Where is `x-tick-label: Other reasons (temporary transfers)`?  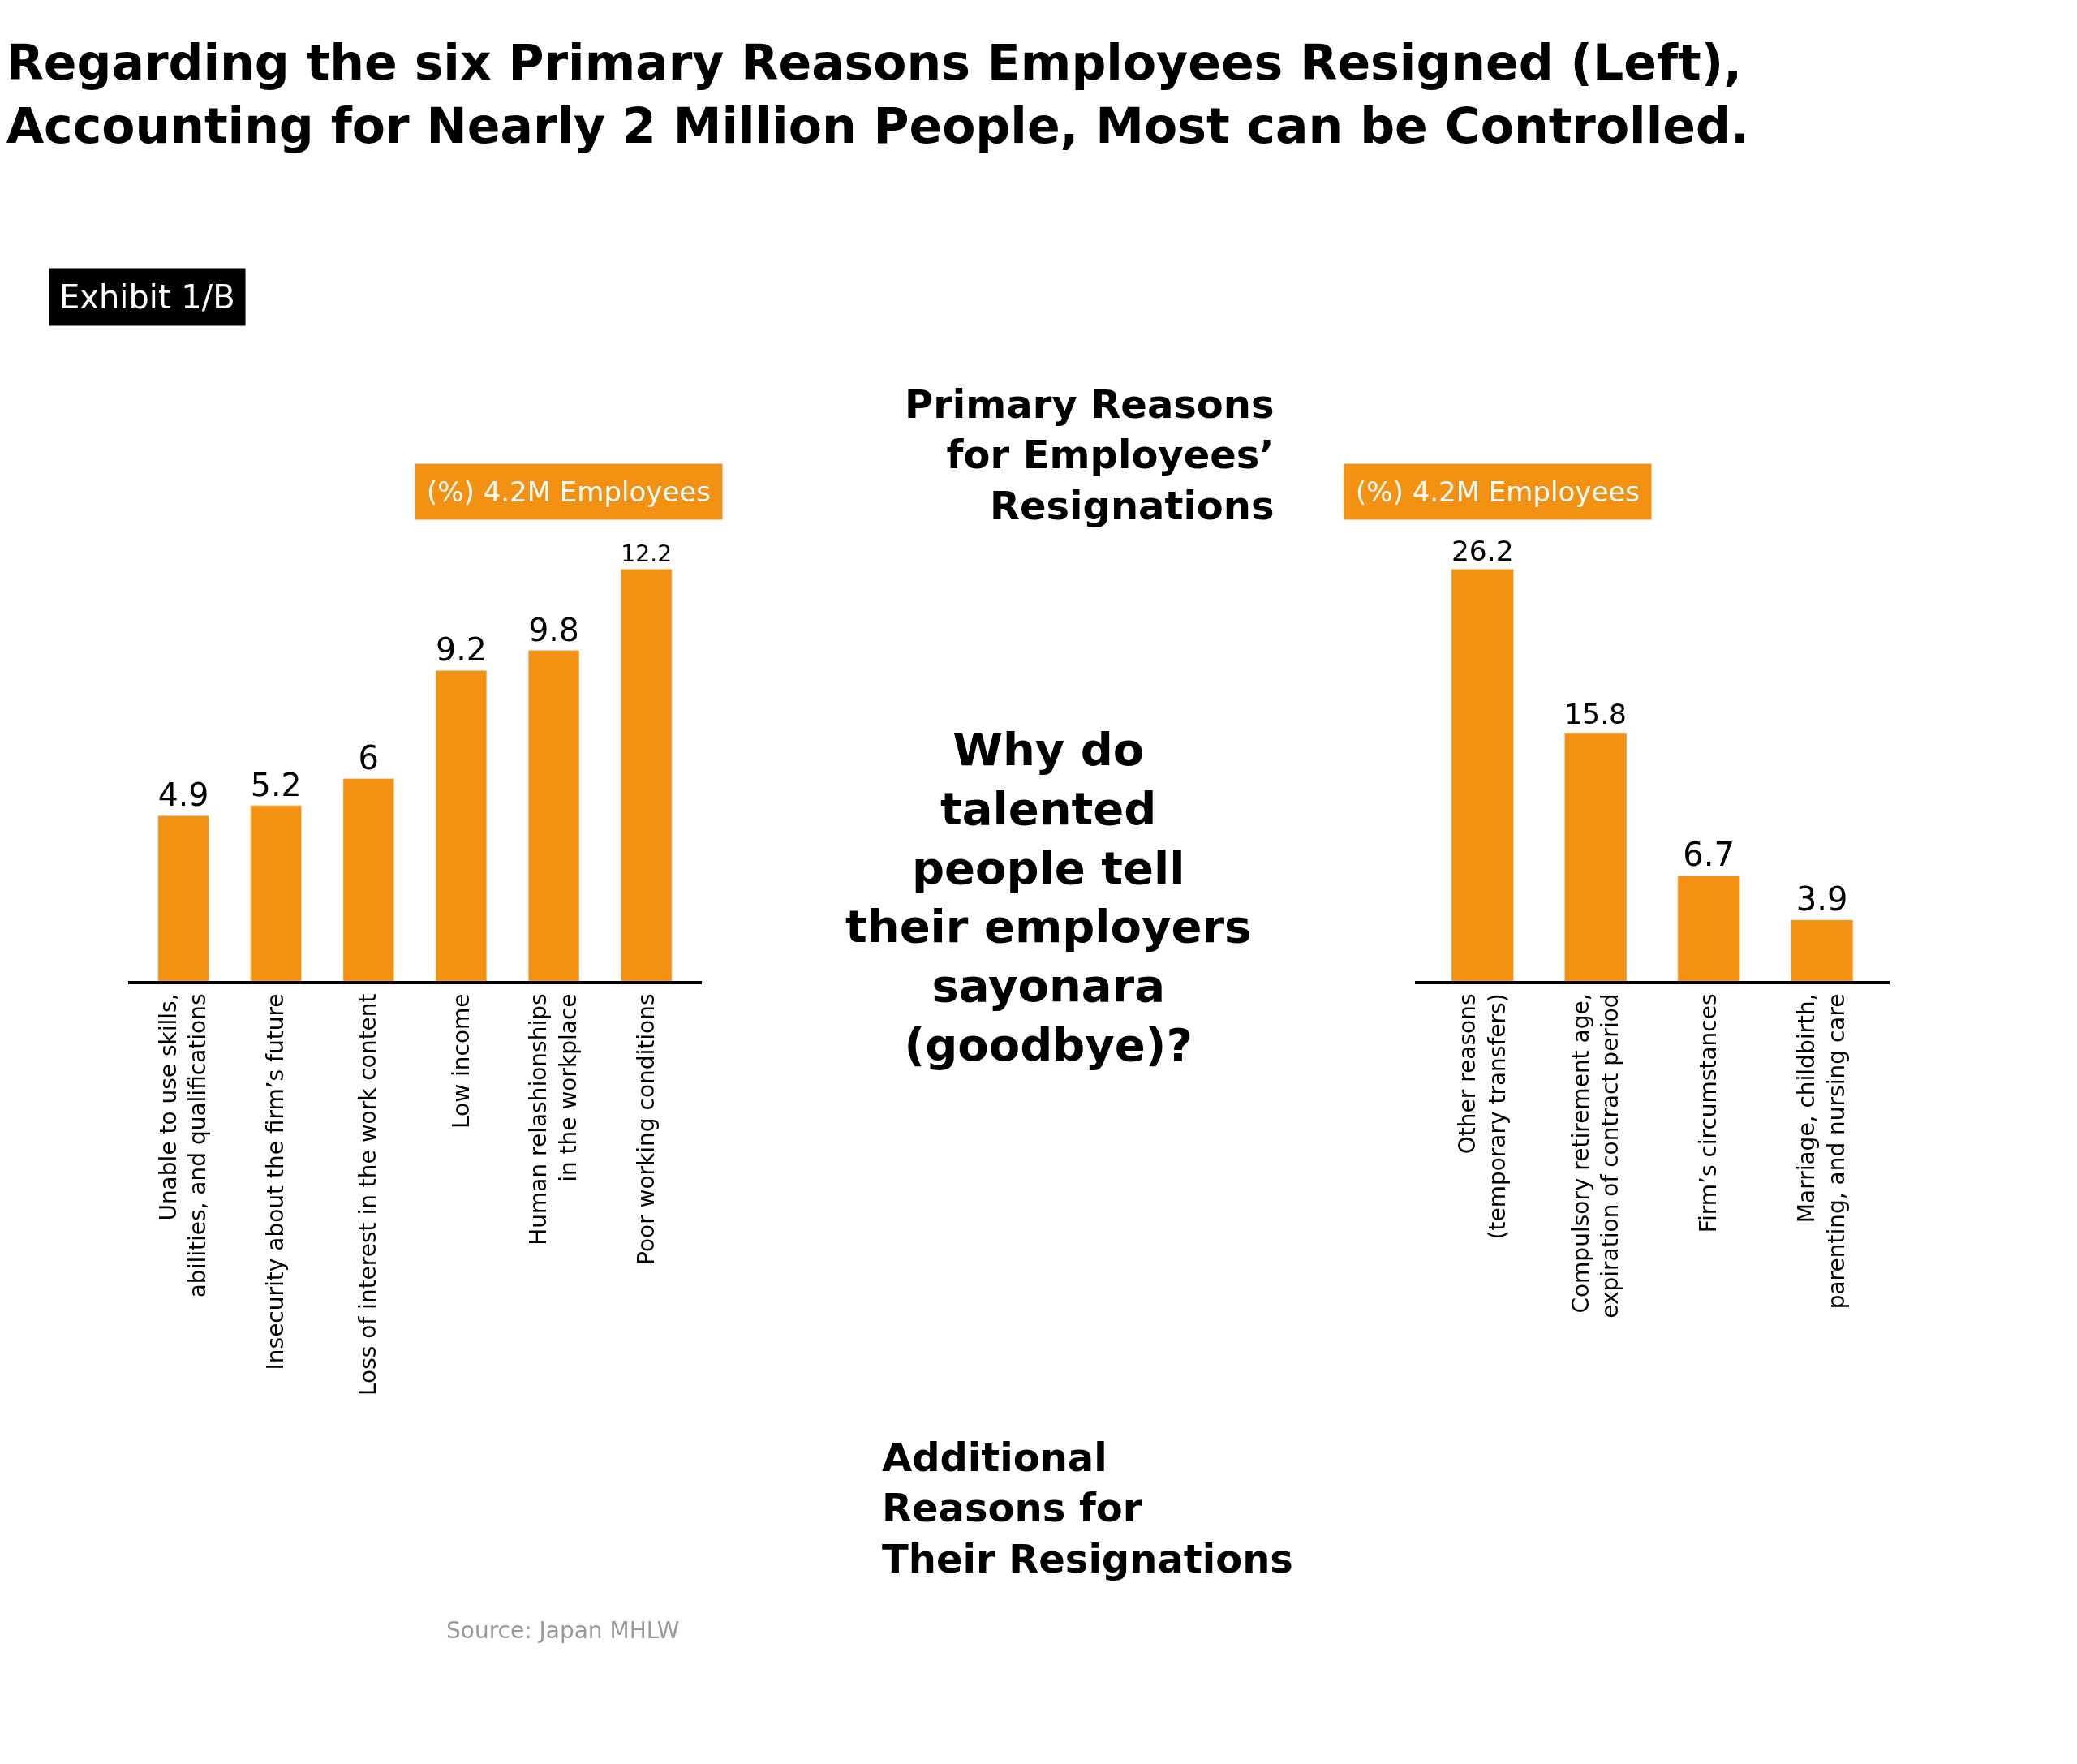
x-tick-label: Other reasons (temporary transfers) is located at coordinates (1482, 1116).